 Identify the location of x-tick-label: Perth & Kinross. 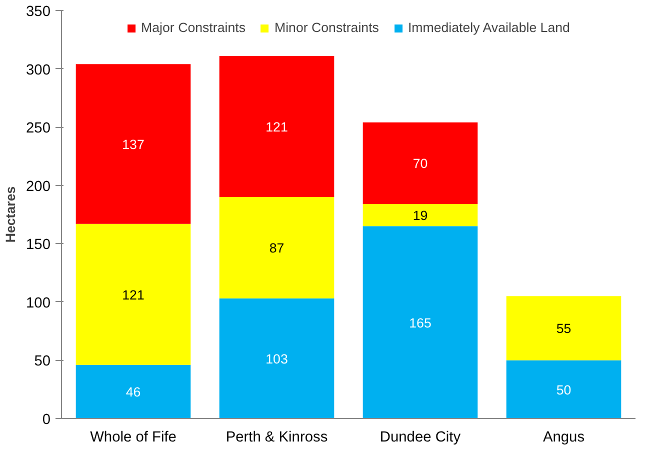
(277, 438).